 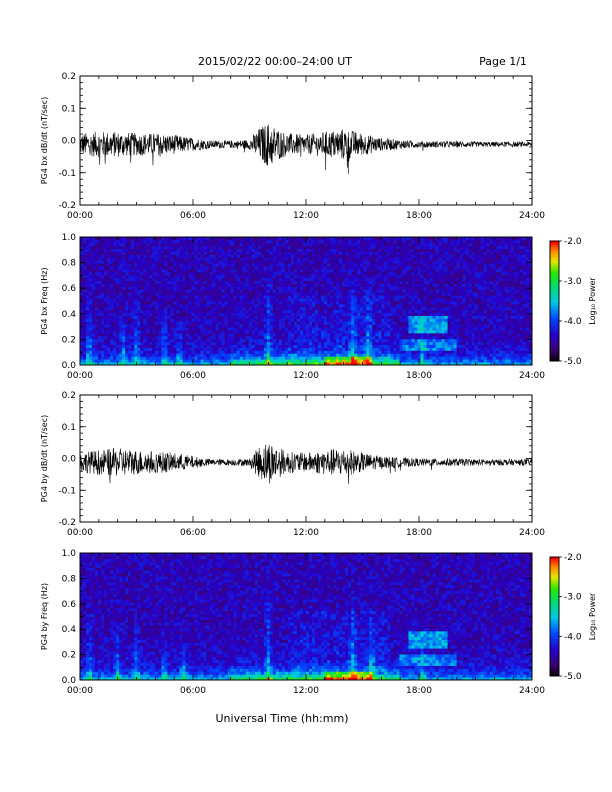 What do you see at coordinates (44, 616) in the screenshot?
I see `y-axis-label: PG4 by Freq (Hz)` at bounding box center [44, 616].